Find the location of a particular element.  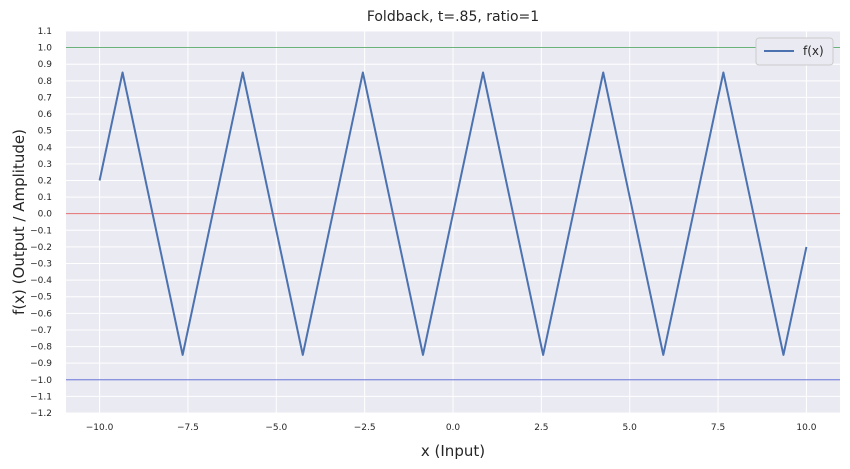

y-tick-label: −0.6 is located at coordinates (41, 314).